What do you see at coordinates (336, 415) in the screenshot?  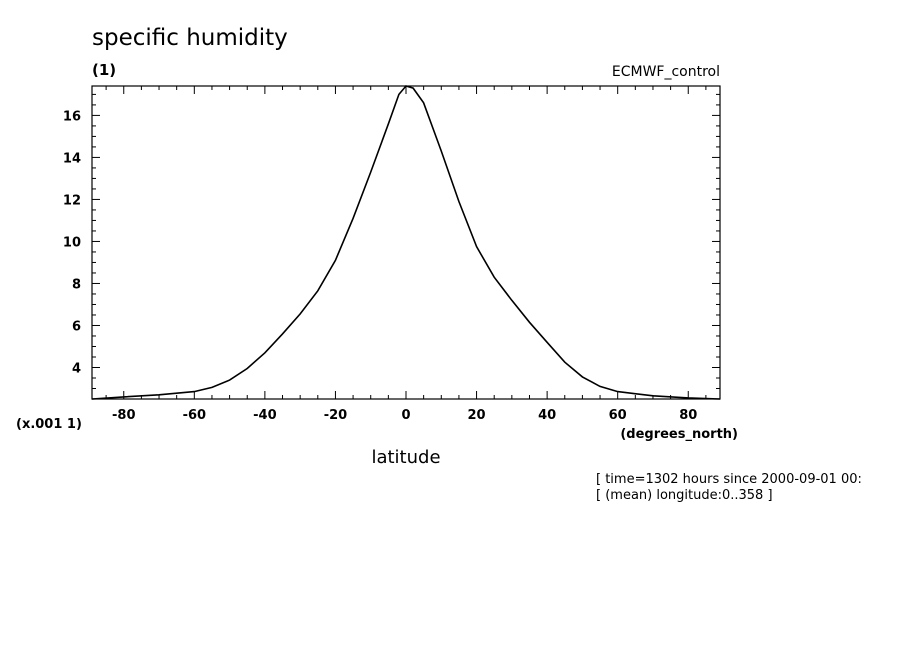 I see `x-tick-label: -20` at bounding box center [336, 415].